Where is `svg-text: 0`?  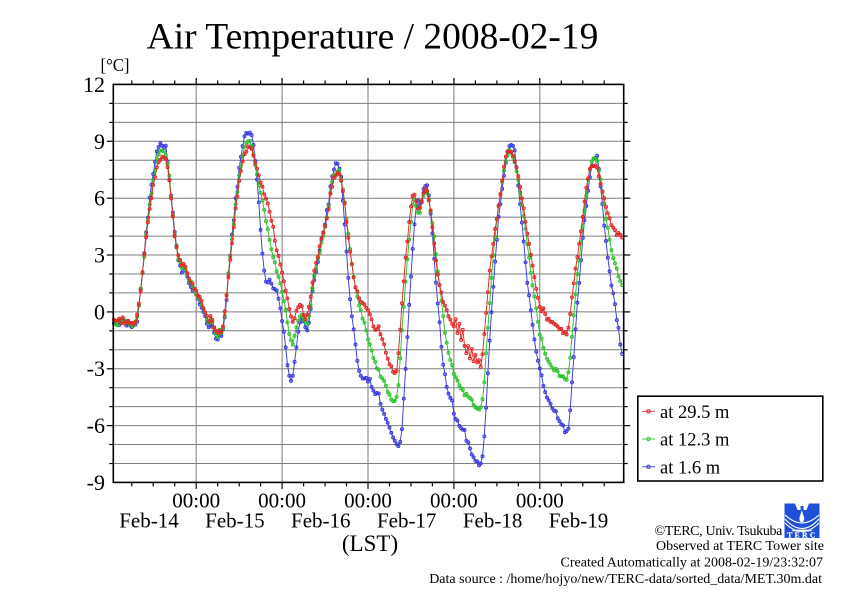
svg-text: 0 is located at coordinates (99, 311).